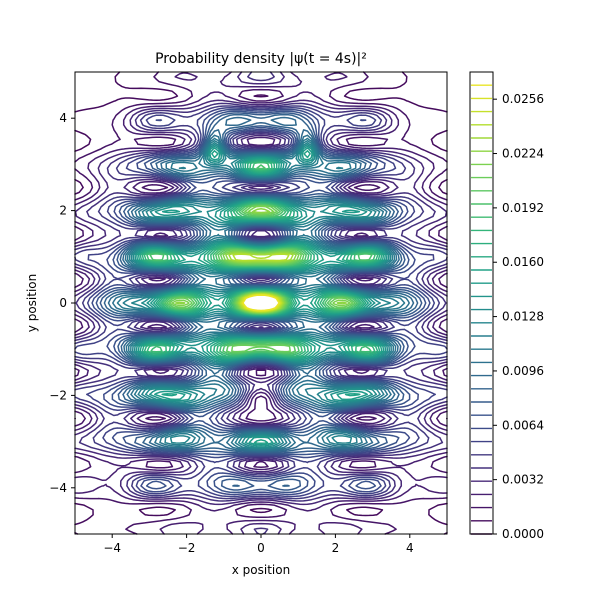 The width and height of the screenshot is (600, 605). Describe the element at coordinates (523, 208) in the screenshot. I see `colorbar-tick-label: 0.0192` at that location.